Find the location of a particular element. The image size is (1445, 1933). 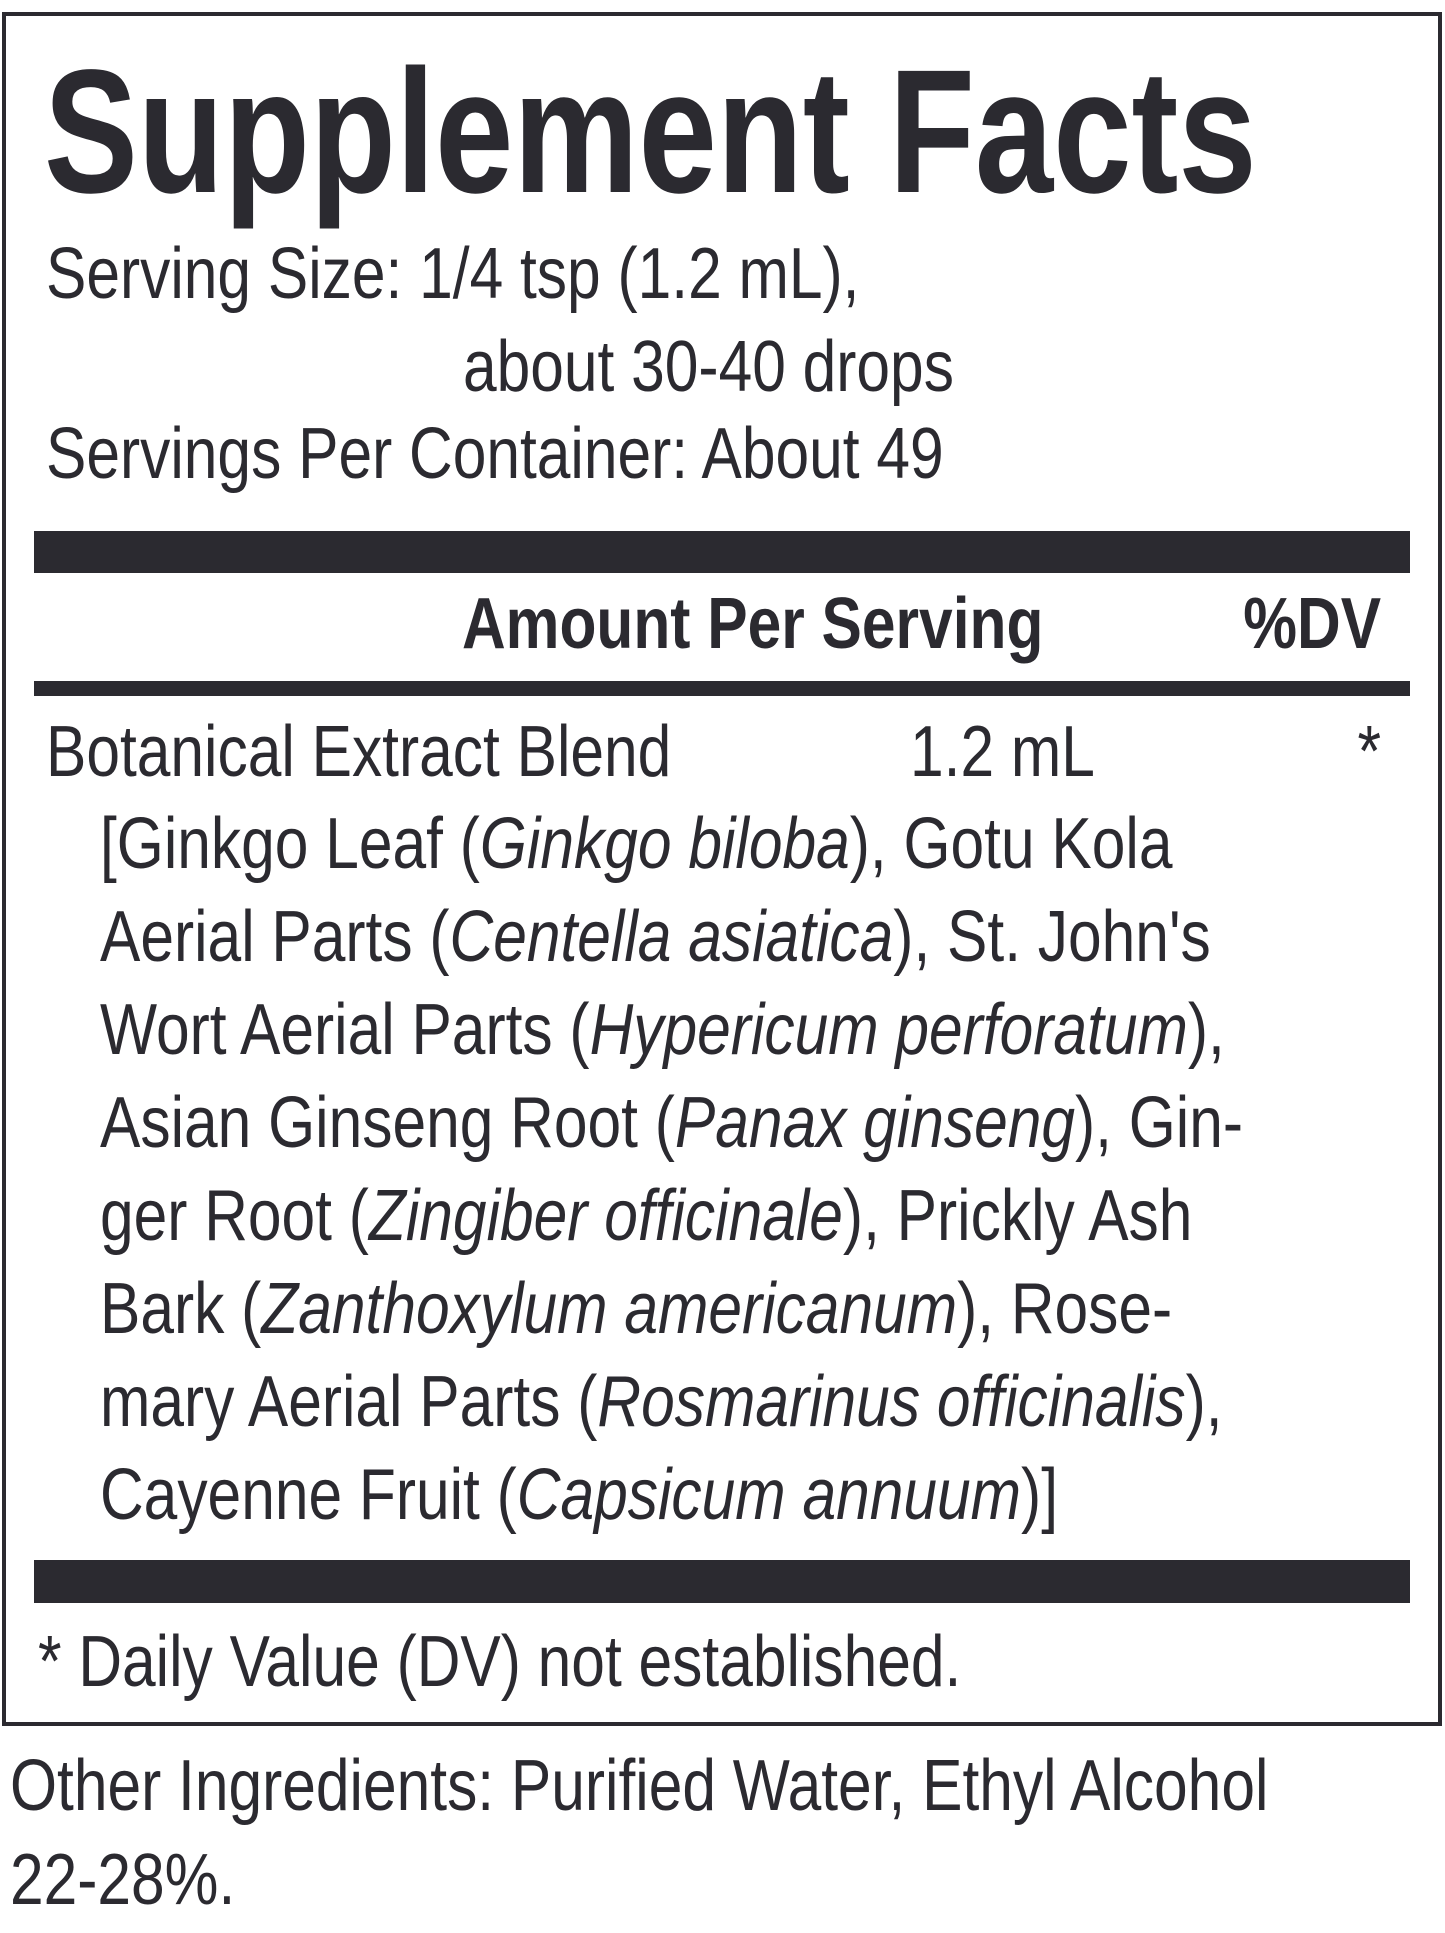

bottom-divider is located at coordinates (722, 1581).